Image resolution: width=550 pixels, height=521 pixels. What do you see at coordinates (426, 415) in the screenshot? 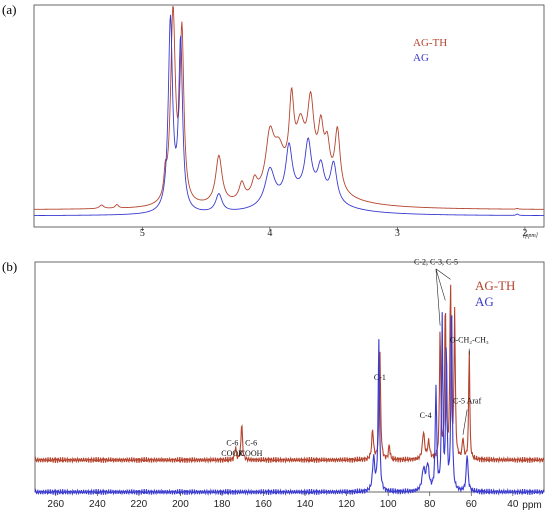
I see `annotation-label: C-4` at bounding box center [426, 415].